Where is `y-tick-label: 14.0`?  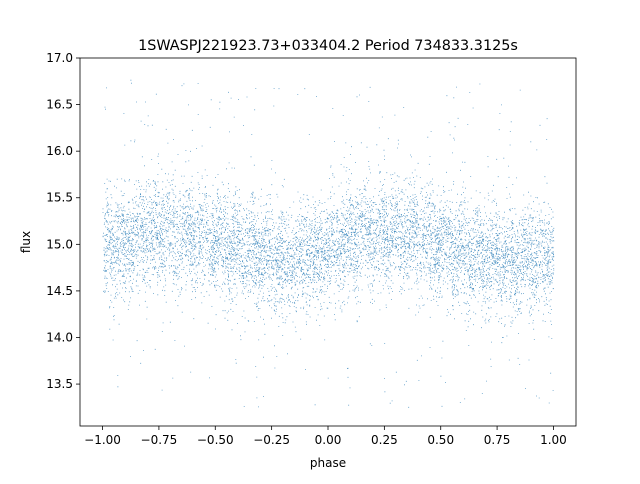
y-tick-label: 14.0 is located at coordinates (59, 337).